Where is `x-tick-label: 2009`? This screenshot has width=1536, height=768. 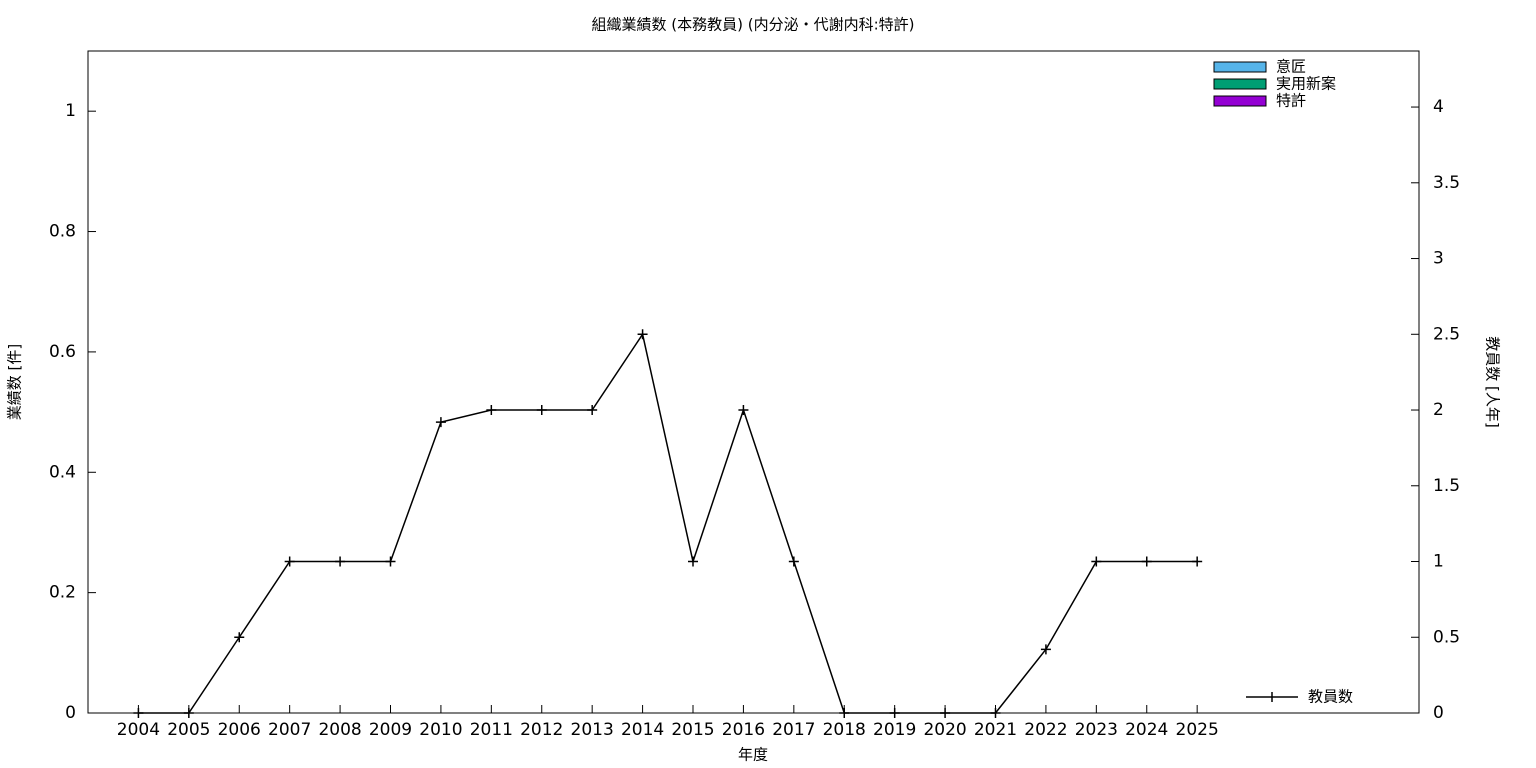
x-tick-label: 2009 is located at coordinates (390, 730).